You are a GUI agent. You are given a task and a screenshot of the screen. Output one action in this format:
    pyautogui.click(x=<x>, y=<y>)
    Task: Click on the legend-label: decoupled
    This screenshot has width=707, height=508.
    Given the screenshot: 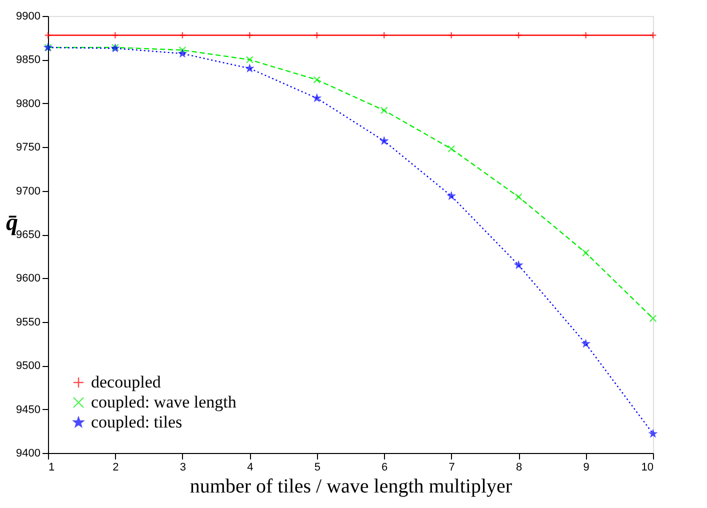 What is the action you would take?
    pyautogui.click(x=126, y=382)
    